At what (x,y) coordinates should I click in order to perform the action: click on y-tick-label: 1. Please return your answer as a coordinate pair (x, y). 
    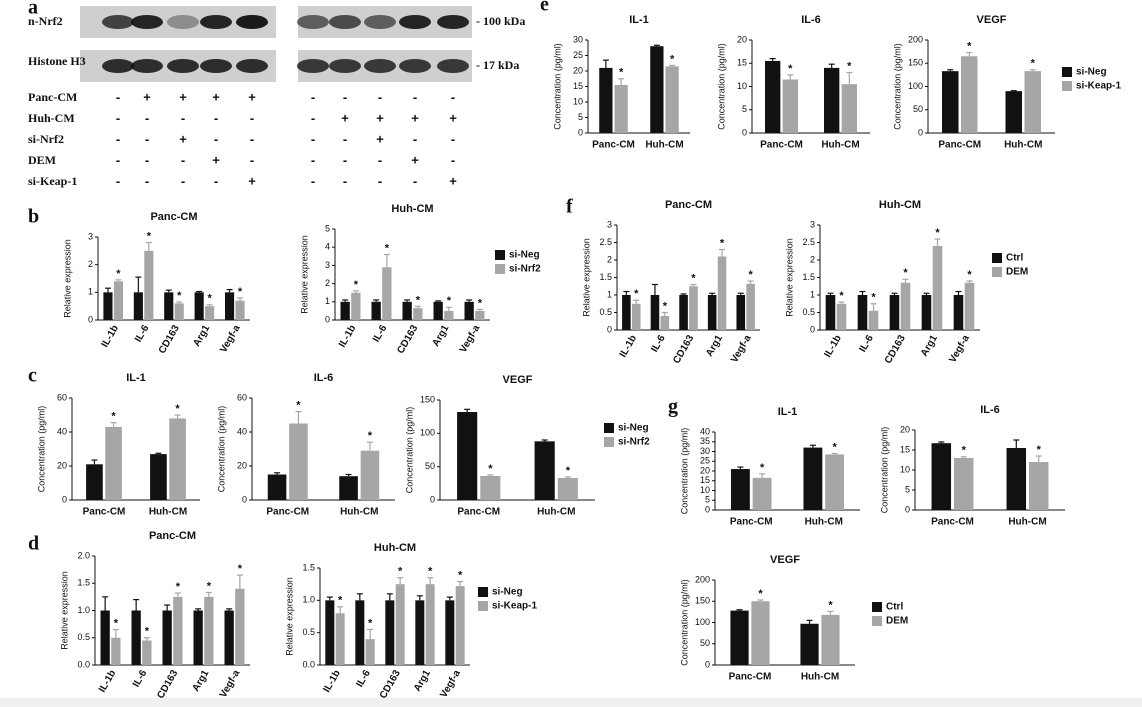
    Looking at the image, I should click on (812, 294).